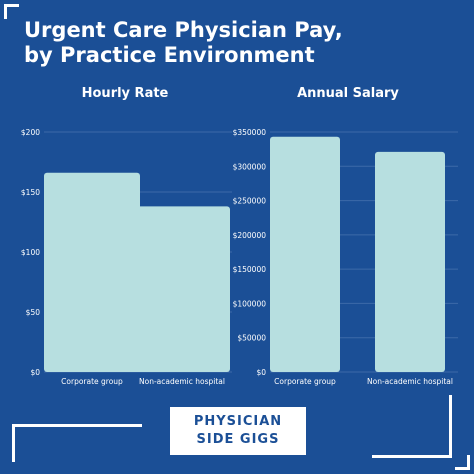 The image size is (474, 474). I want to click on y-tick-label: $300000, so click(250, 166).